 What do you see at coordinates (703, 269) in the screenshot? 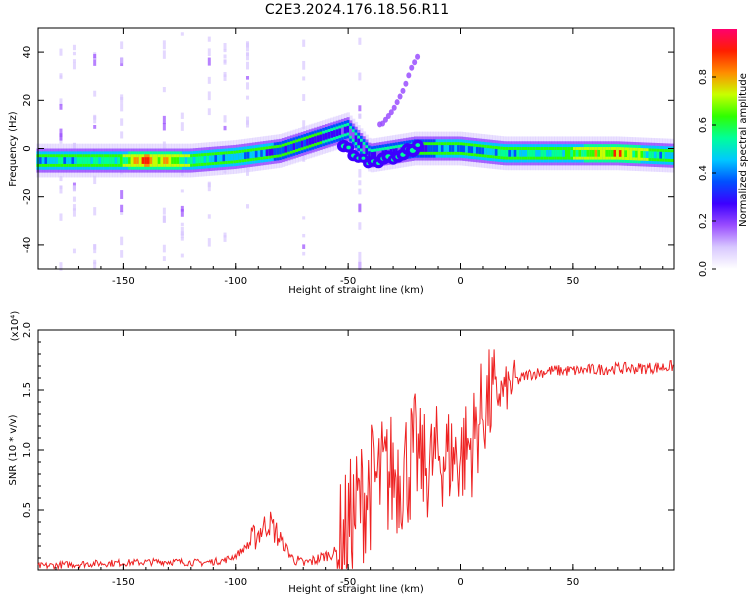
I see `colorbar-tick-label: 0.0` at bounding box center [703, 269].